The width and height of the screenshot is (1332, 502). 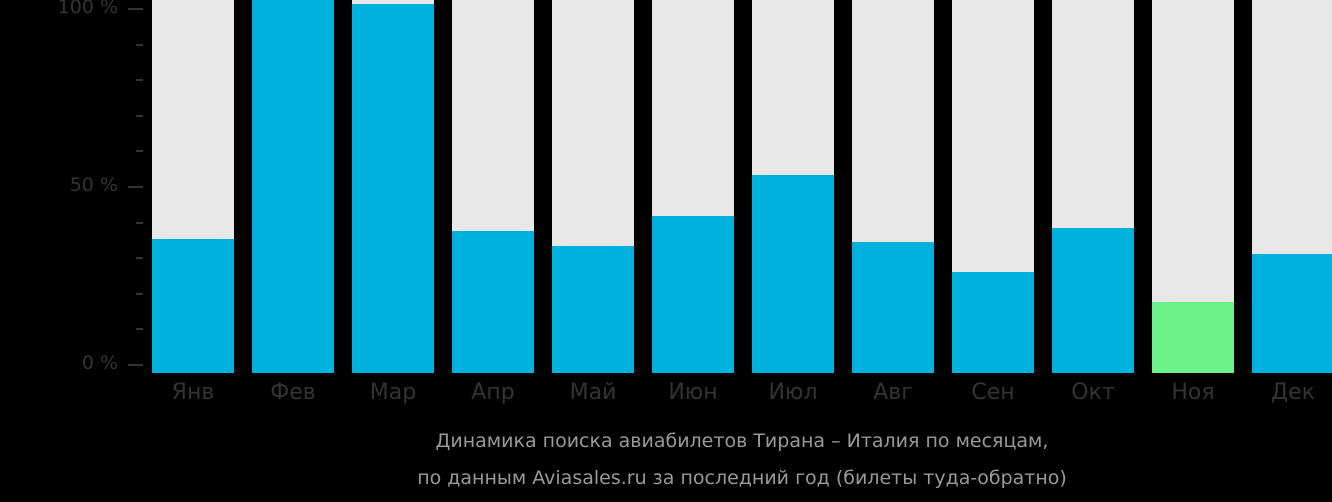 What do you see at coordinates (293, 392) in the screenshot?
I see `x-axis-label: Фев` at bounding box center [293, 392].